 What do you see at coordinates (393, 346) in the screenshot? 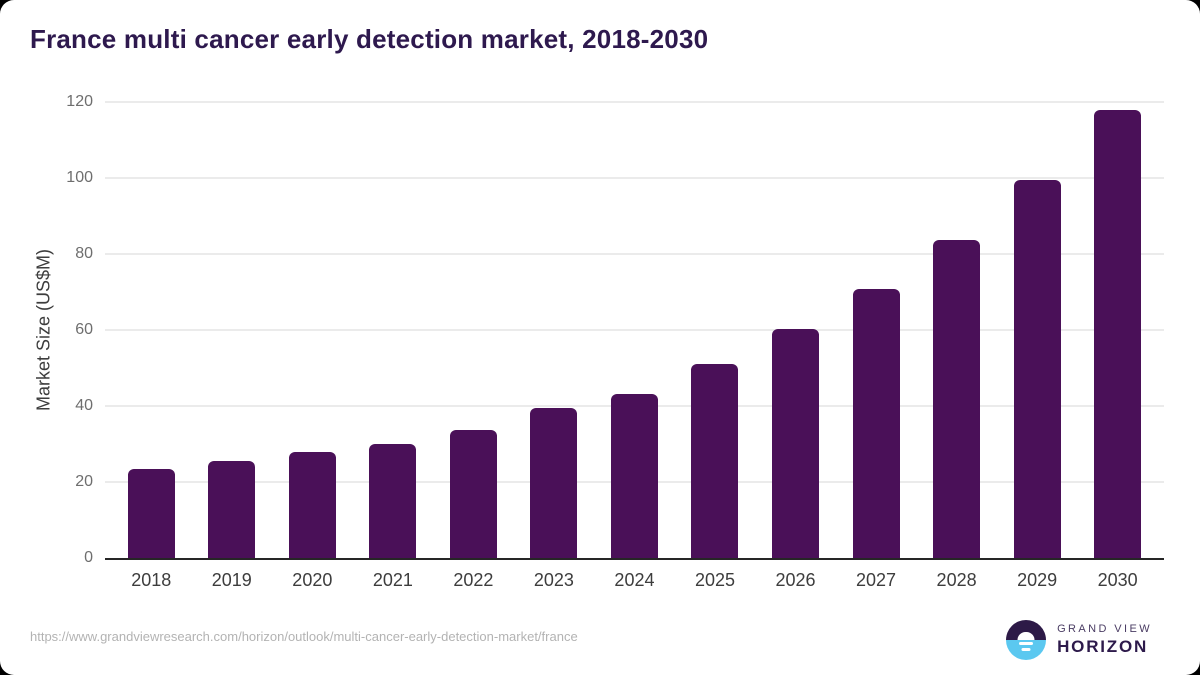
I see `bar-cell-2021: 2021` at bounding box center [393, 346].